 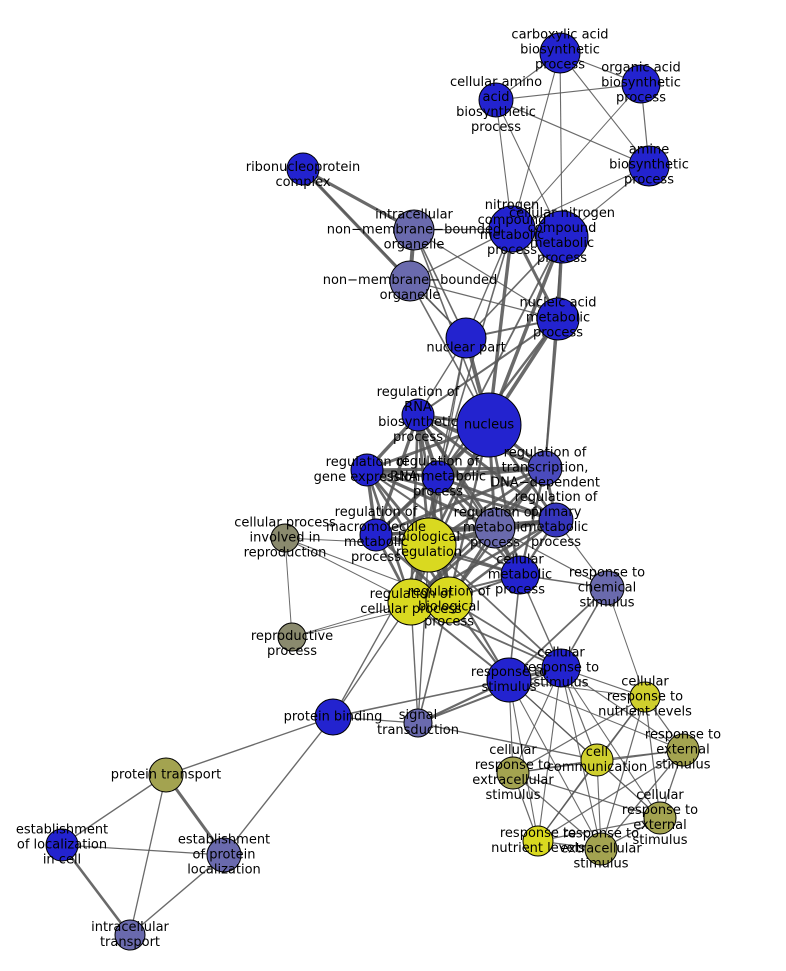 I want to click on graph-node-cellular_metabolic_process, so click(x=520, y=575).